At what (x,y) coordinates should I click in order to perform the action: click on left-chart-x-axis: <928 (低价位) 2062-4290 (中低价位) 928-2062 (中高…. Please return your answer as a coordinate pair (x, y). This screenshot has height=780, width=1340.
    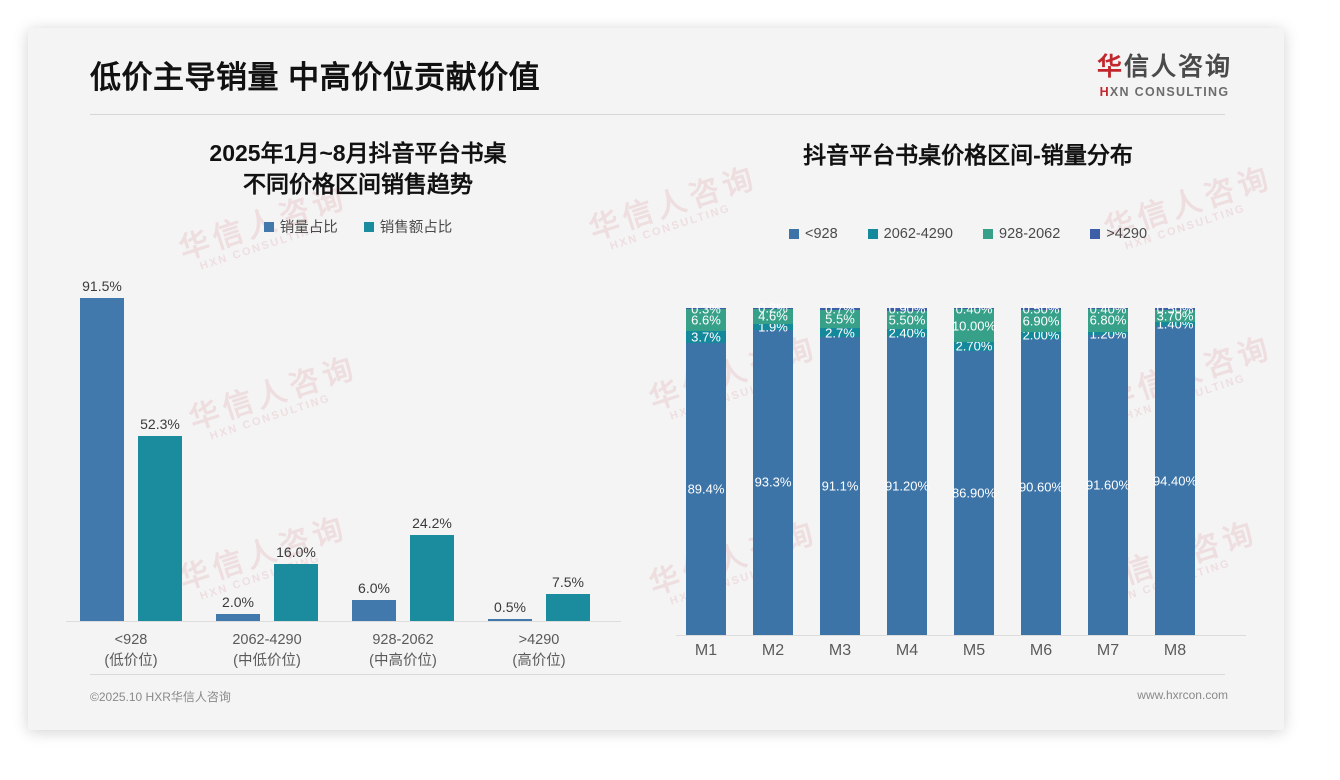
    Looking at the image, I should click on (358, 660).